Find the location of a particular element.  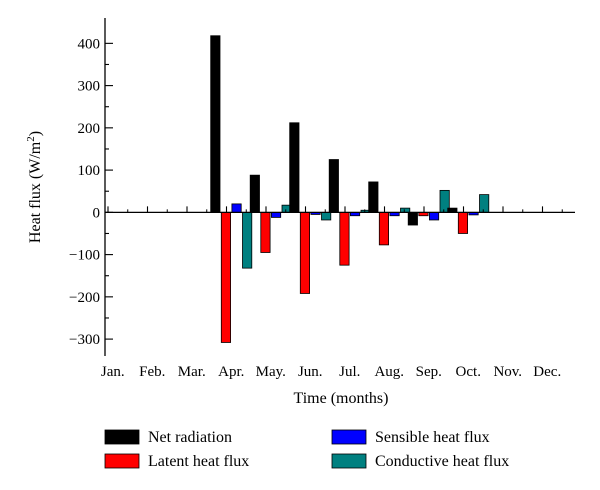

bar-latent-heat-flux-aug is located at coordinates (383, 228).